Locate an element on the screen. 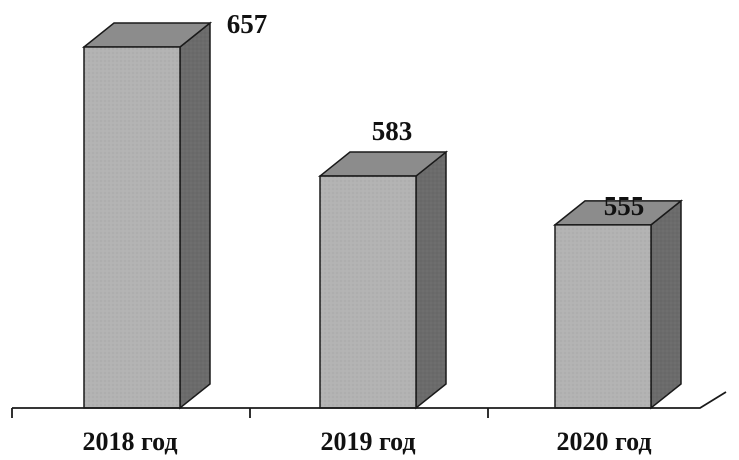 Image resolution: width=739 pixels, height=460 pixels. category-label: 2018 год is located at coordinates (129, 441).